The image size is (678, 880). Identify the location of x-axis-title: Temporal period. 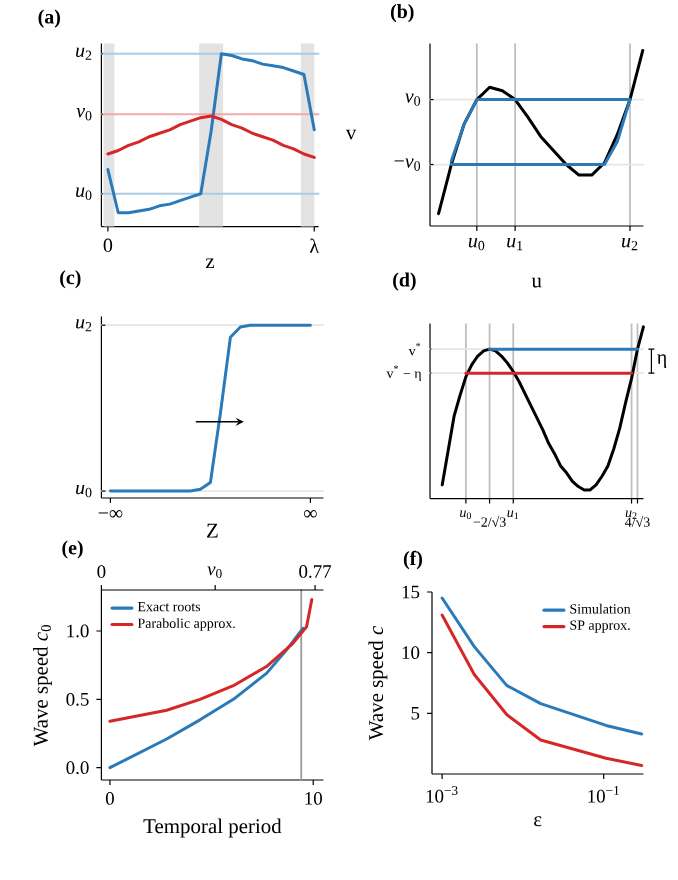
(212, 828).